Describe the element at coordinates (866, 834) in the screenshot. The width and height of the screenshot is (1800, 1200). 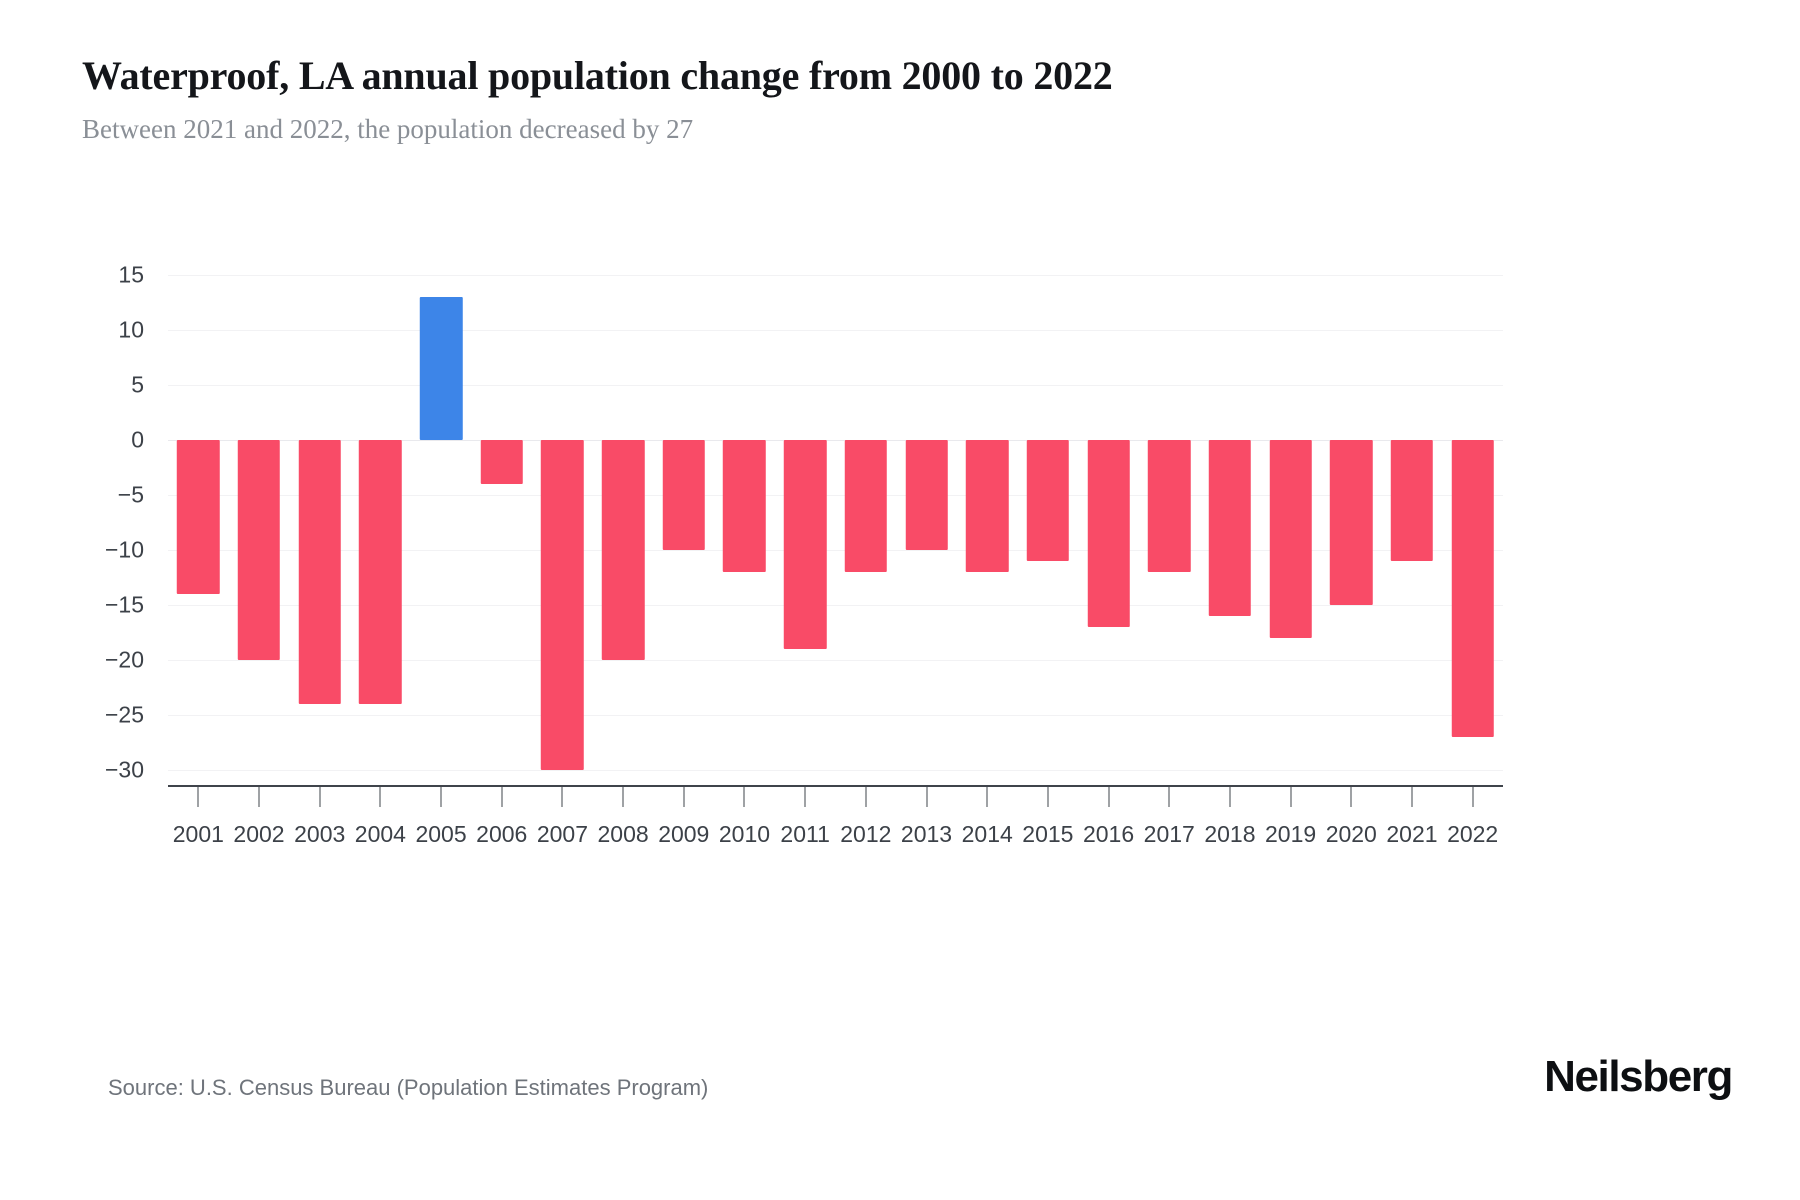
I see `x-axis-tick-label: 2012` at that location.